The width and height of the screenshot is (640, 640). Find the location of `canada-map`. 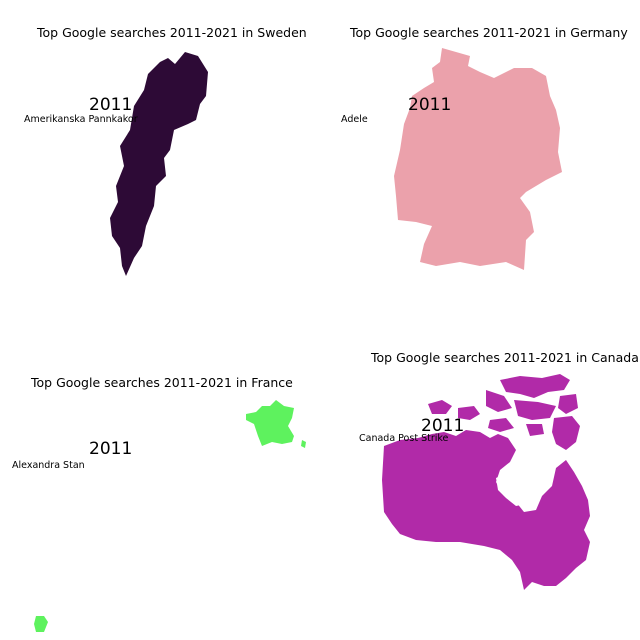

canada-map is located at coordinates (486, 482).